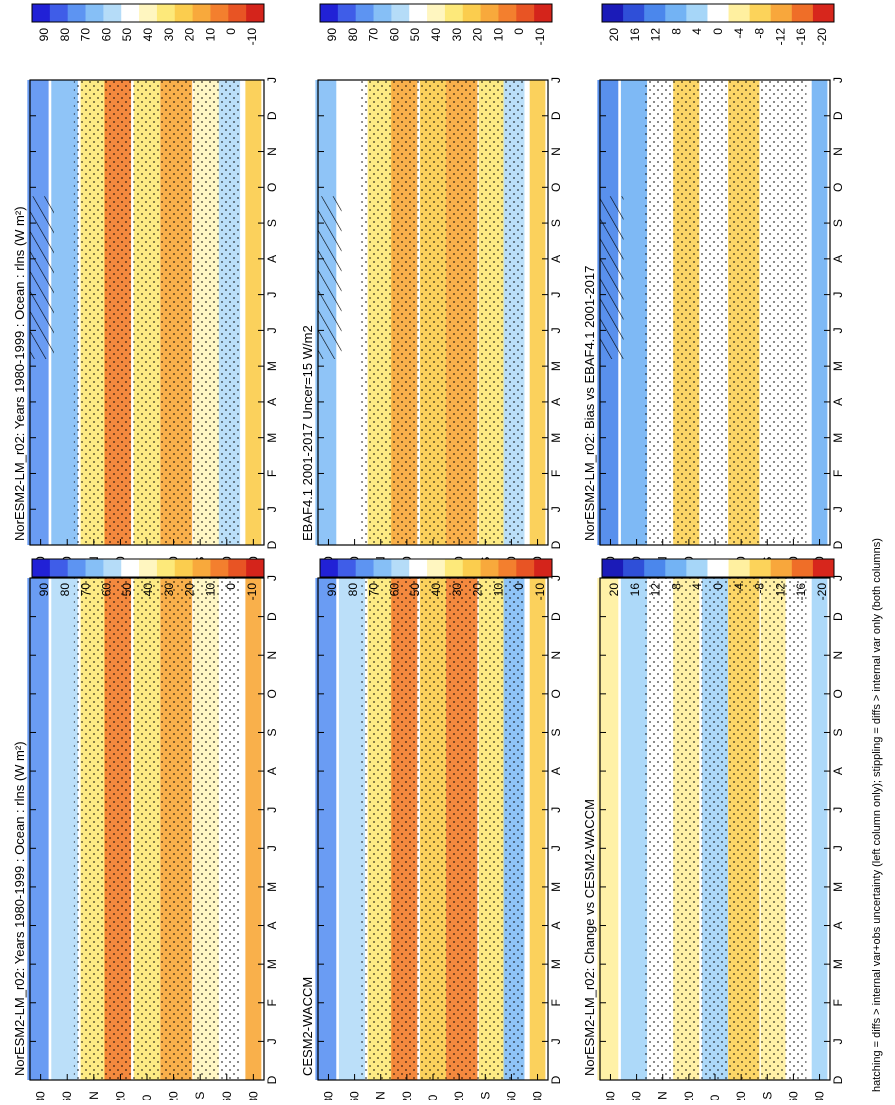 The width and height of the screenshot is (895, 1105). I want to click on colorbar-tick-label: -12, so click(780, 37).